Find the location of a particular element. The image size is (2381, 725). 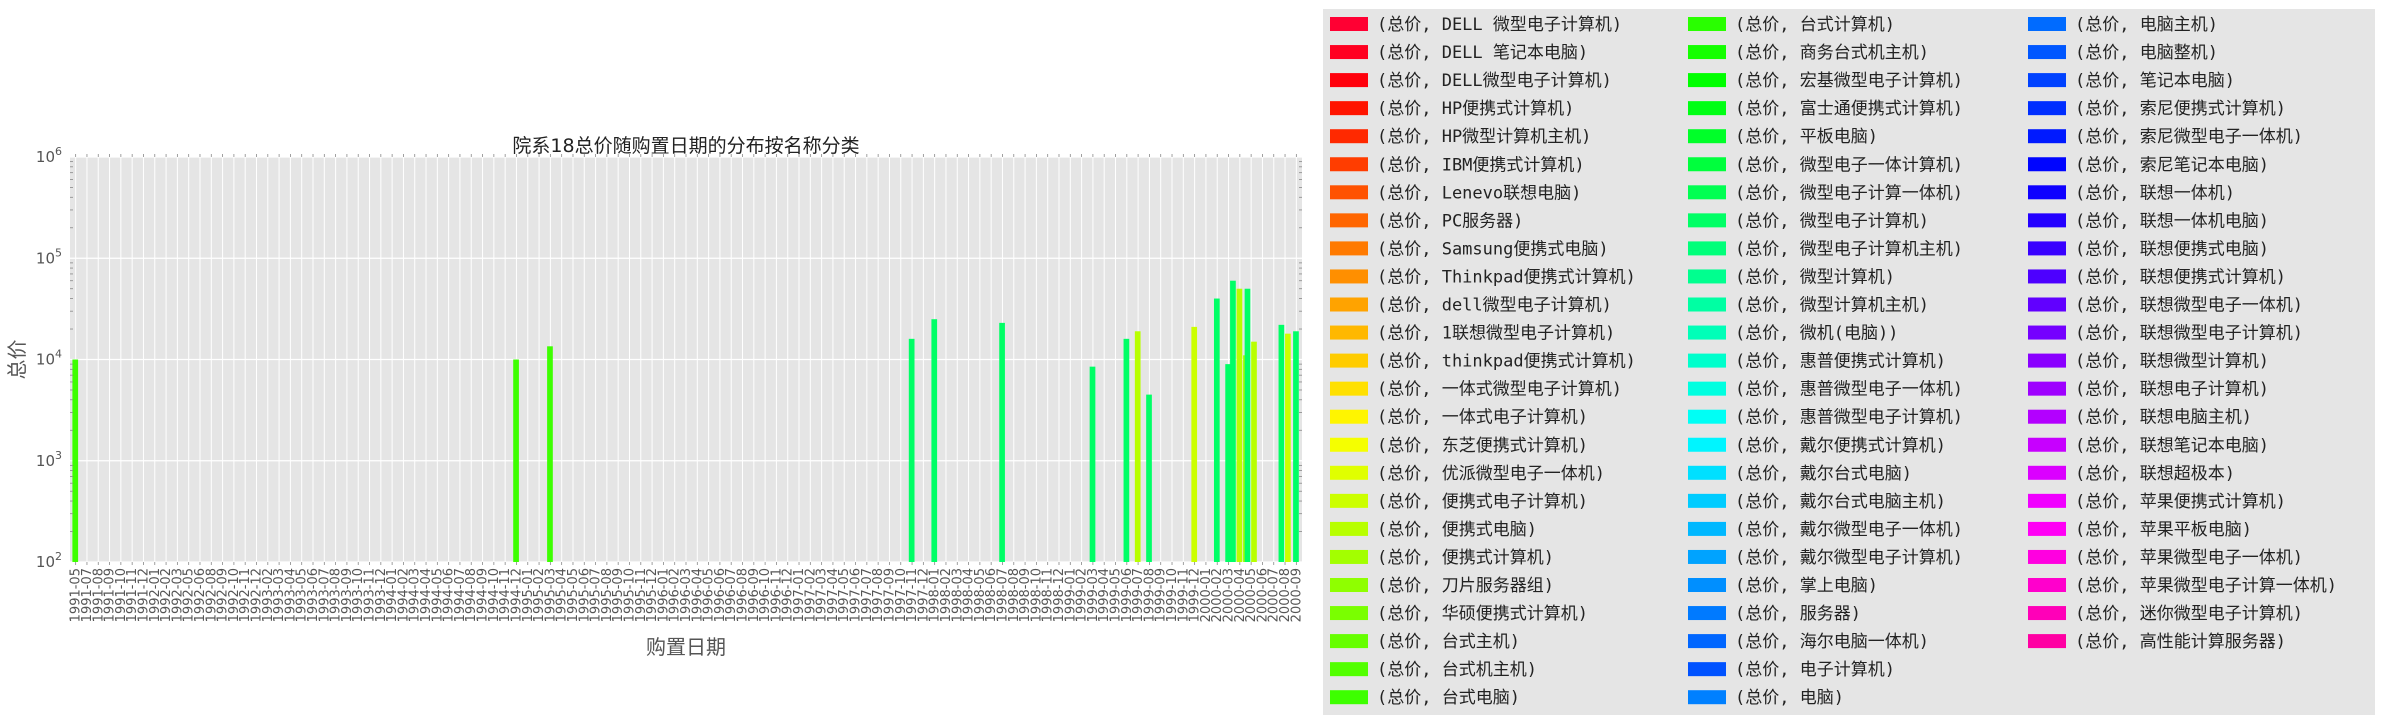

legend-label: (总价, Lenevo联想电脑) is located at coordinates (1479, 193).